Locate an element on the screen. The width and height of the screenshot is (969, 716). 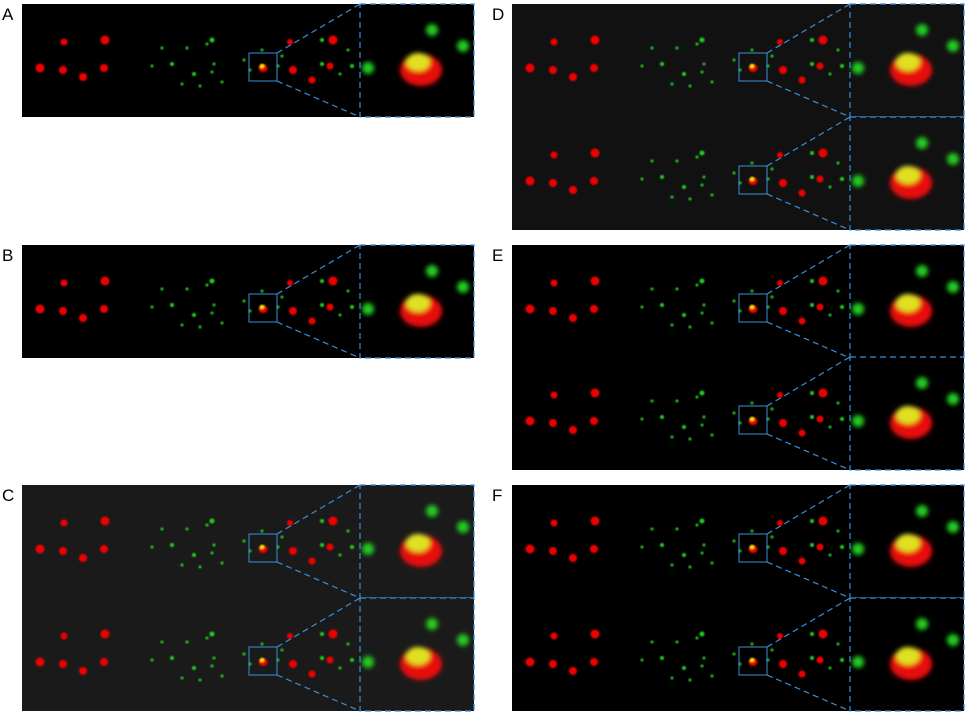
panel-label: B is located at coordinates (7, 255).